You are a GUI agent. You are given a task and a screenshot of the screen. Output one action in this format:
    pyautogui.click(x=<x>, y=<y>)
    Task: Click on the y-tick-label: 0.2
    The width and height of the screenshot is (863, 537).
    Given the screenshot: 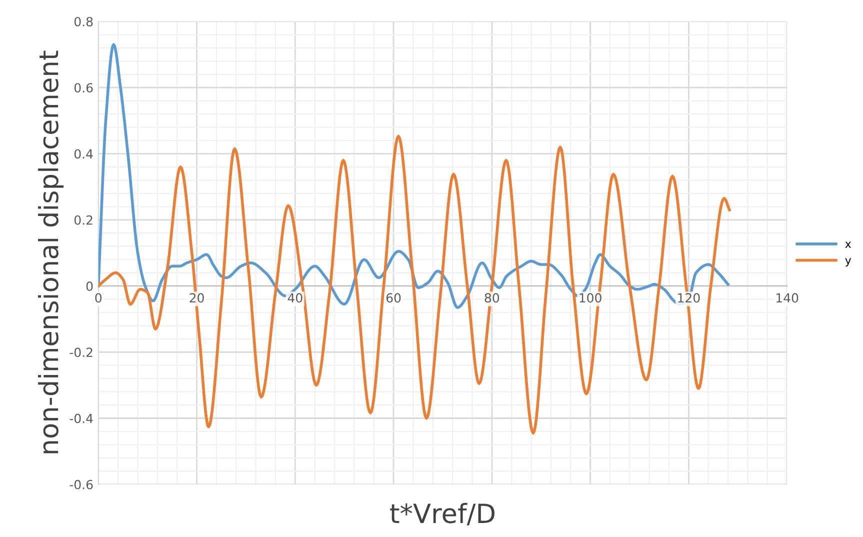 What is the action you would take?
    pyautogui.click(x=83, y=220)
    